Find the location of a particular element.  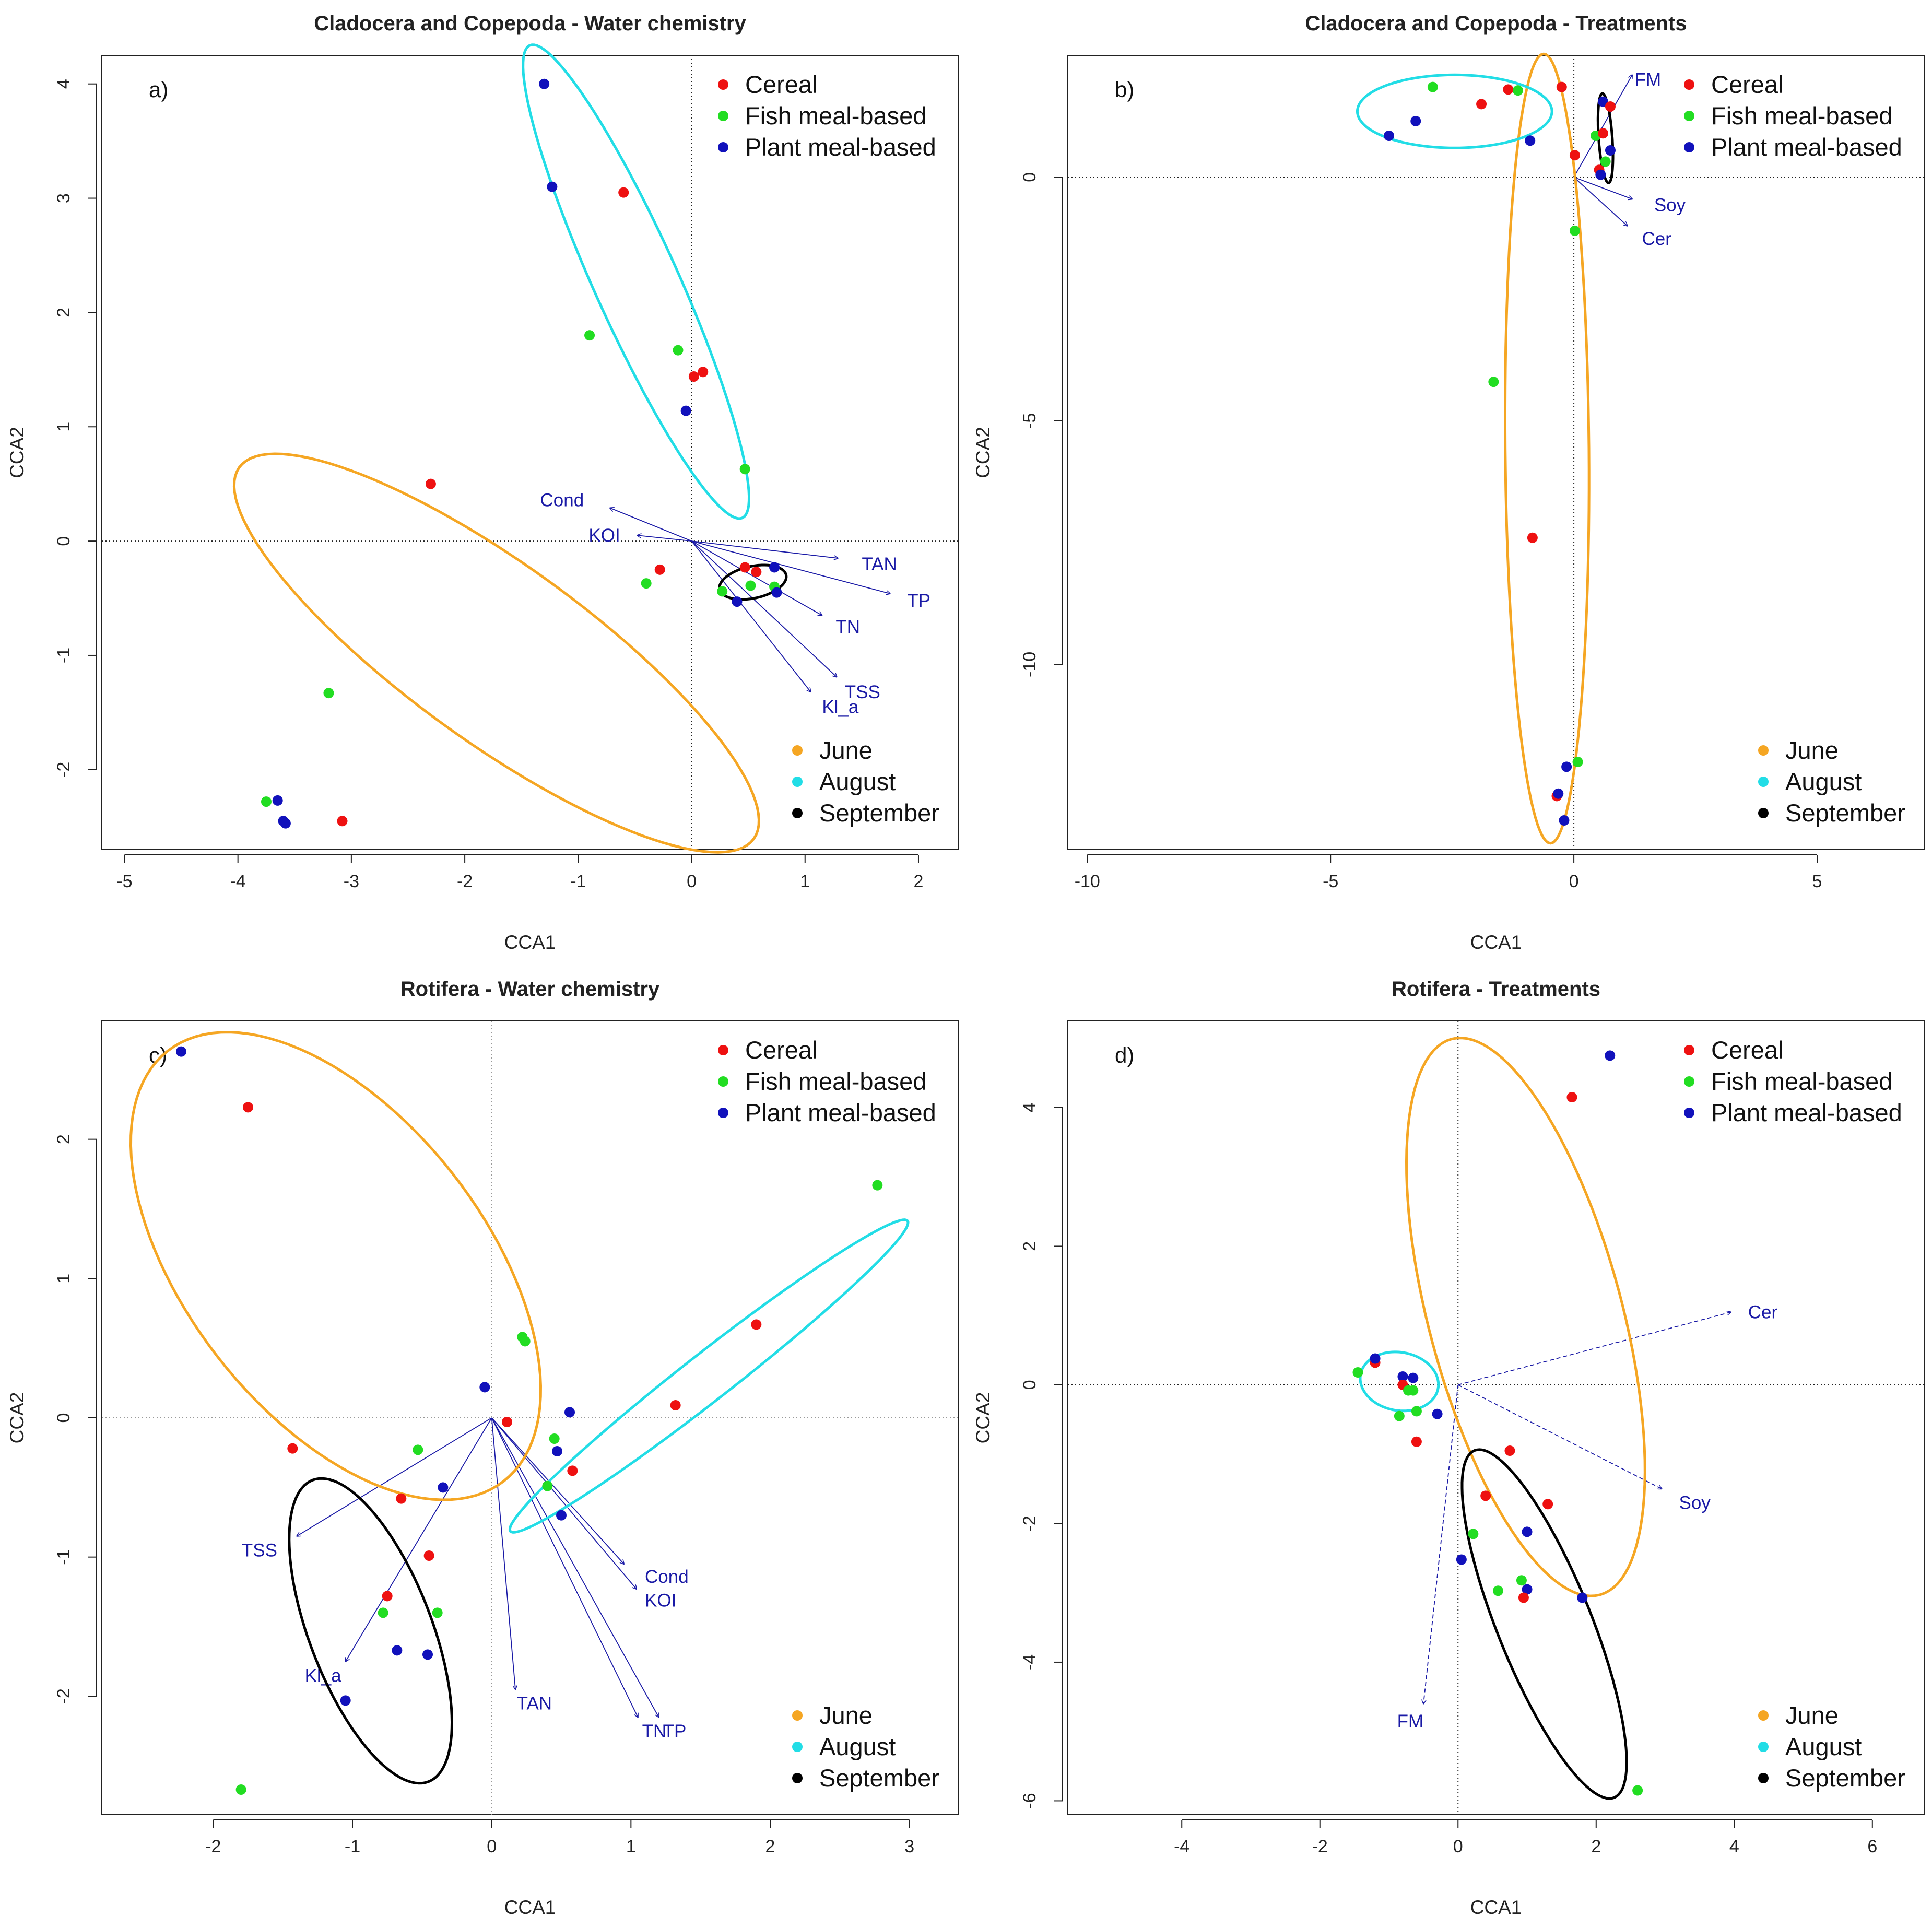

month-ellipses is located at coordinates (510, 448).